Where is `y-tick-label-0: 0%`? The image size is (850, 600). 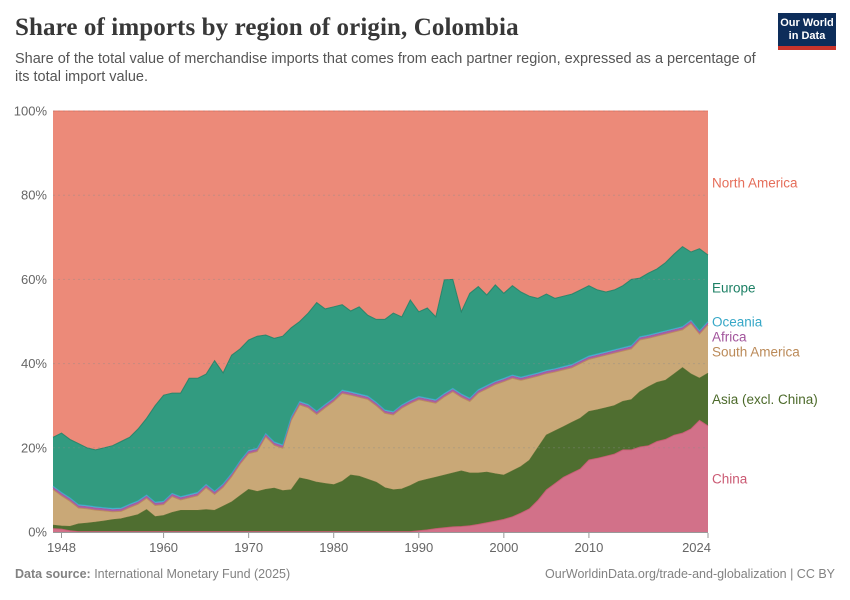
y-tick-label-0: 0% is located at coordinates (37, 532).